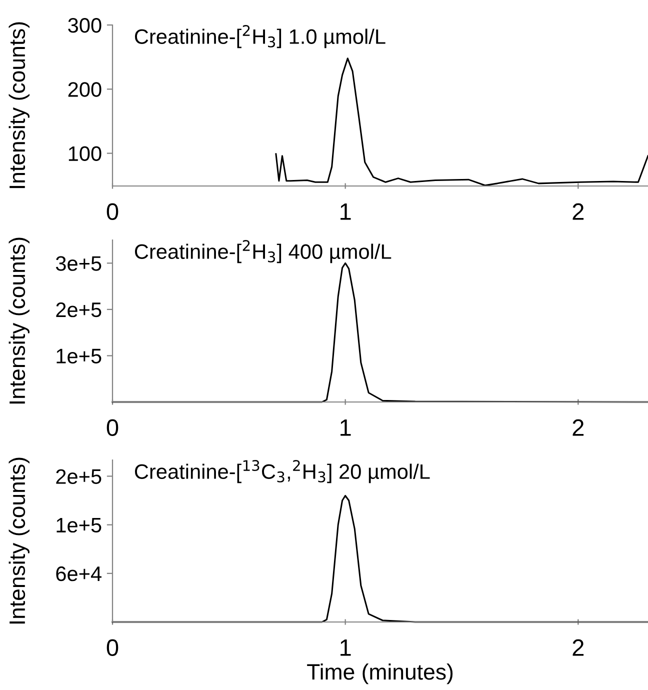 Image resolution: width=648 pixels, height=690 pixels. I want to click on y-tick-label: 100, so click(85, 154).